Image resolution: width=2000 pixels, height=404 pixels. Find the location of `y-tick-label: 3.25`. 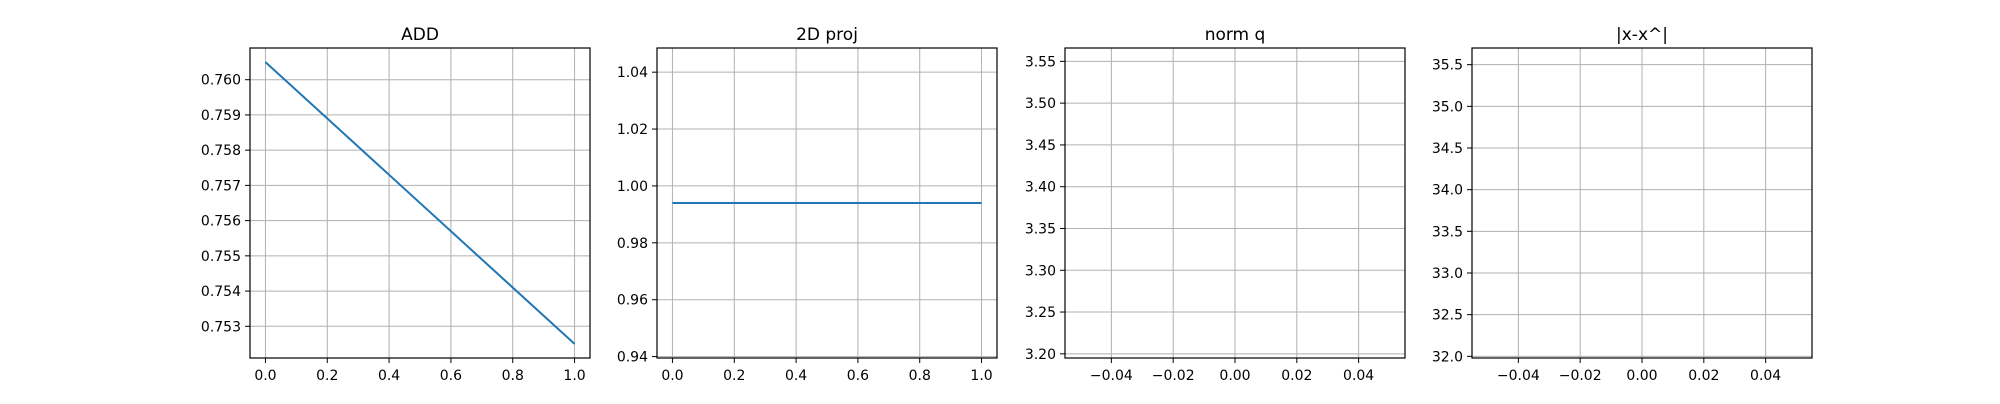

y-tick-label: 3.25 is located at coordinates (1040, 313).